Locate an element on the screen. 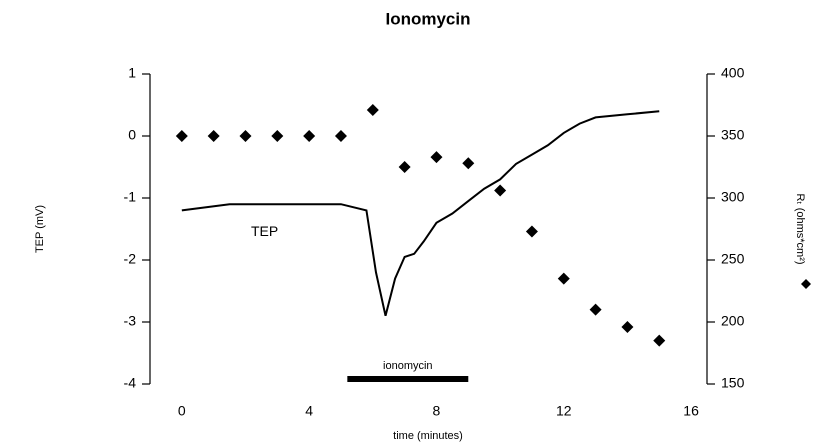 The height and width of the screenshot is (447, 821). y2-tick-label: 150 is located at coordinates (733, 383).